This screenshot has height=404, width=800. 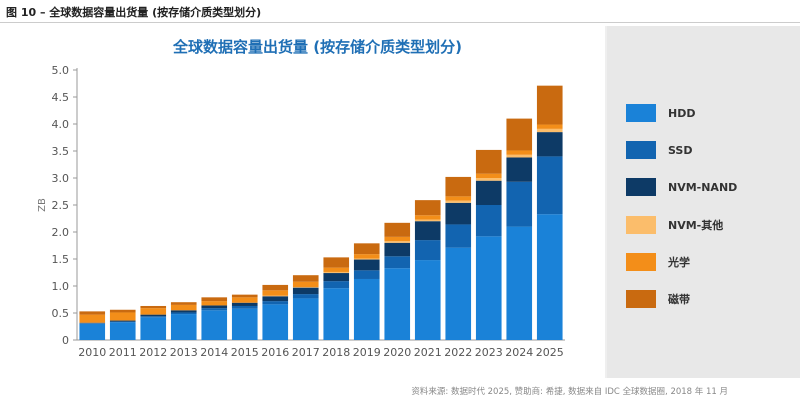 I want to click on y-tick-label: 1.0, so click(x=61, y=286).